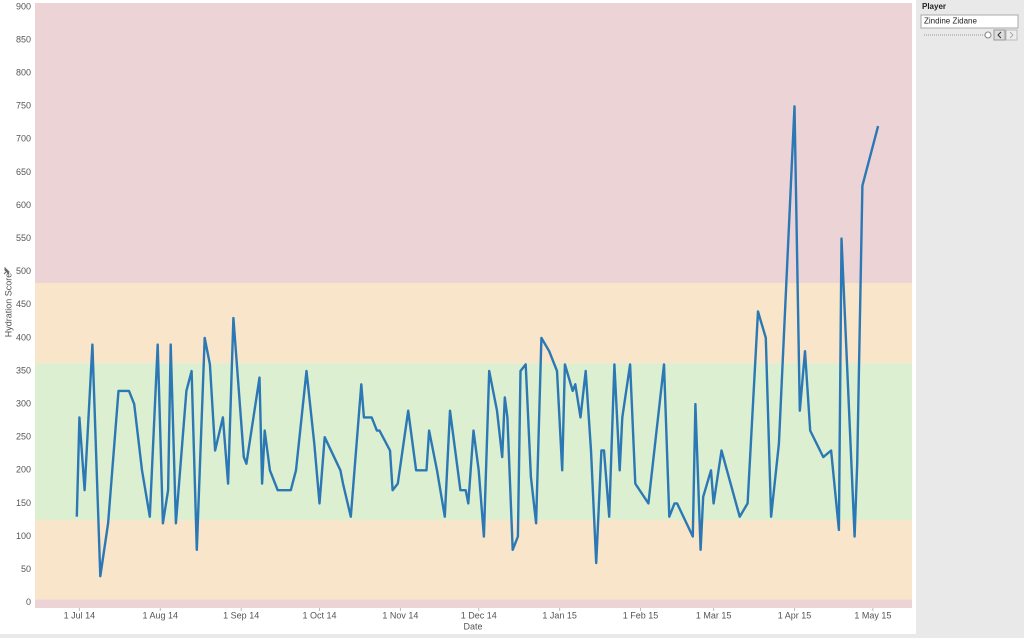 The height and width of the screenshot is (638, 1024). Describe the element at coordinates (23, 503) in the screenshot. I see `y-tick-label: 150` at that location.